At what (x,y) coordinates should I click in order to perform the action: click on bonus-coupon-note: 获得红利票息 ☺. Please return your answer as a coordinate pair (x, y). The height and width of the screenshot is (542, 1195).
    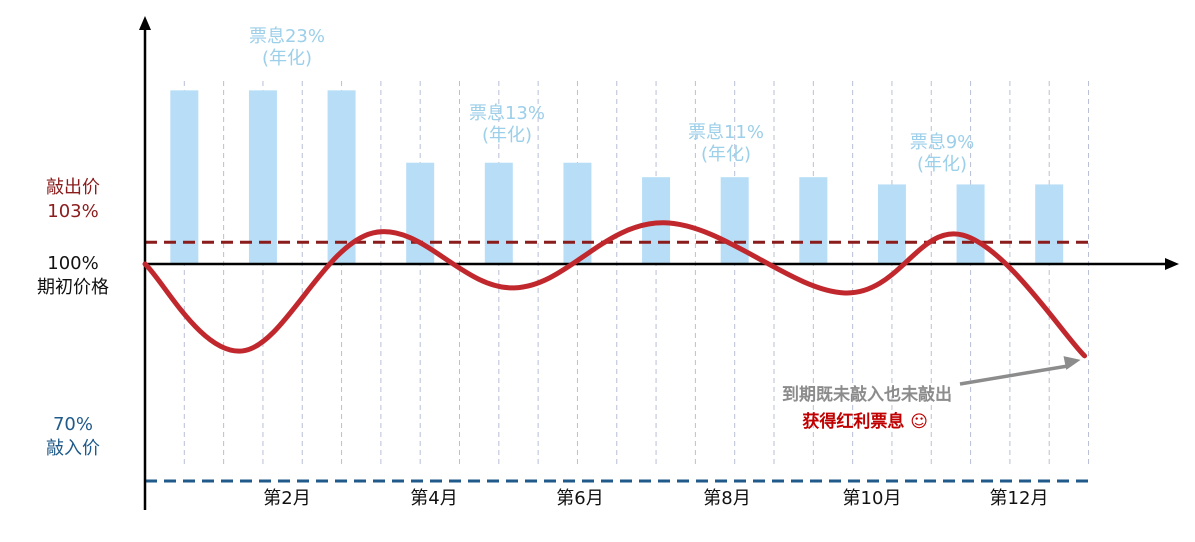
    Looking at the image, I should click on (865, 422).